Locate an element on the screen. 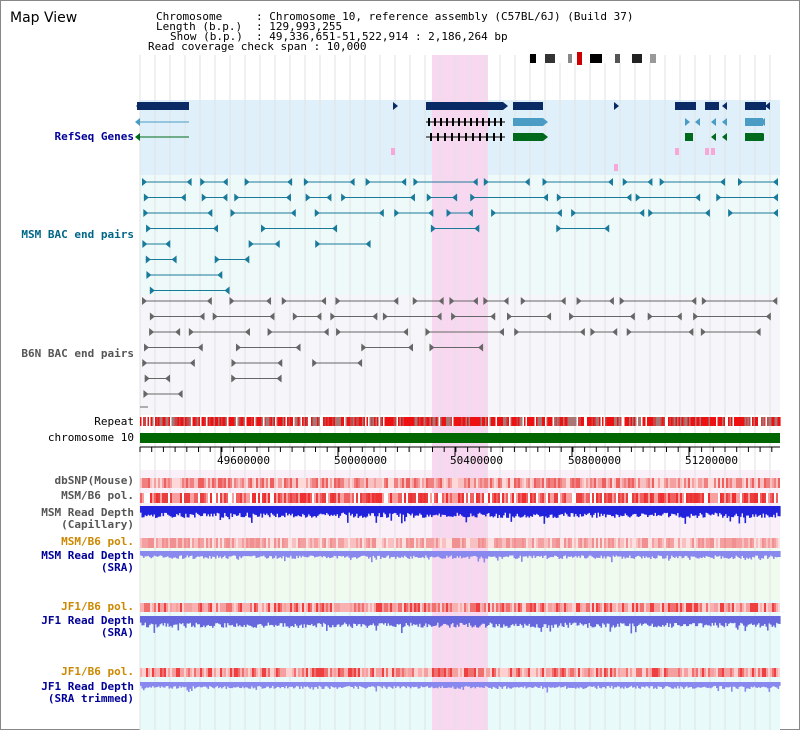 The width and height of the screenshot is (800, 730). track-label-msm-bac: MSM BAC end pairs is located at coordinates (77, 234).